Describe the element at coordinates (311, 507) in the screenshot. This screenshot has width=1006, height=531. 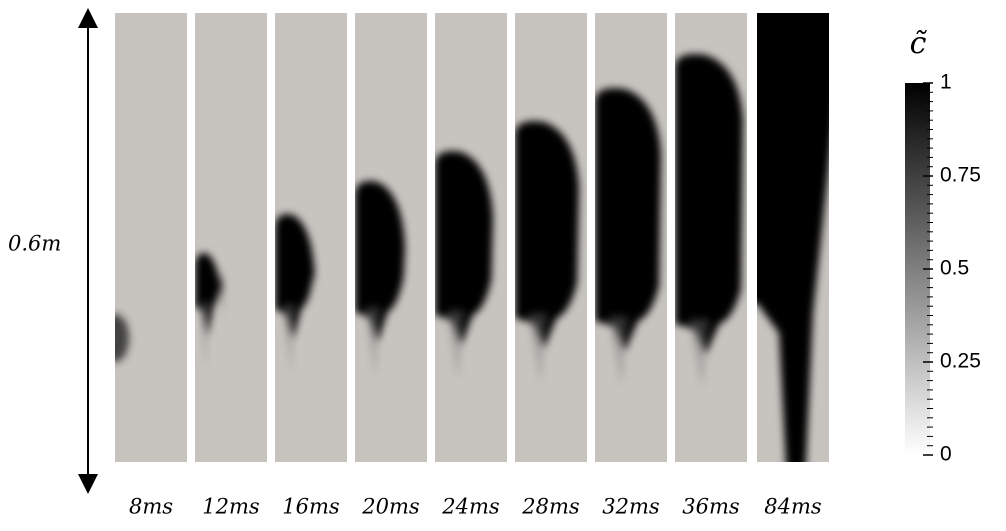
I see `time-label: 16ms` at that location.